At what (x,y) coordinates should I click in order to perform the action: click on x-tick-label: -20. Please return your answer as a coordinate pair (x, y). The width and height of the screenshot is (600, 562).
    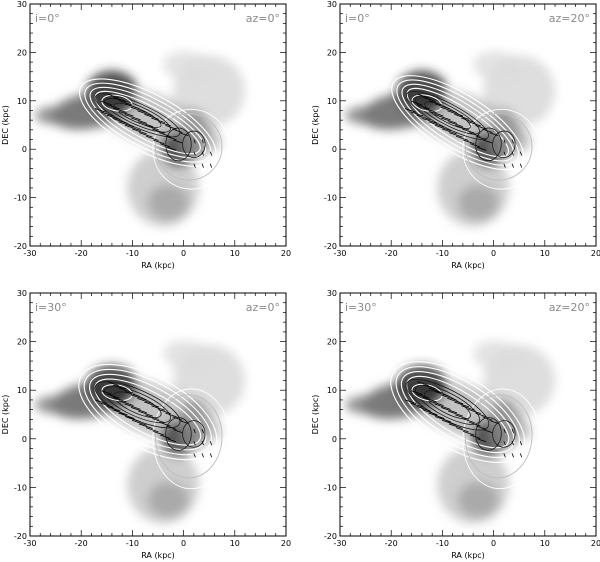
    Looking at the image, I should click on (81, 543).